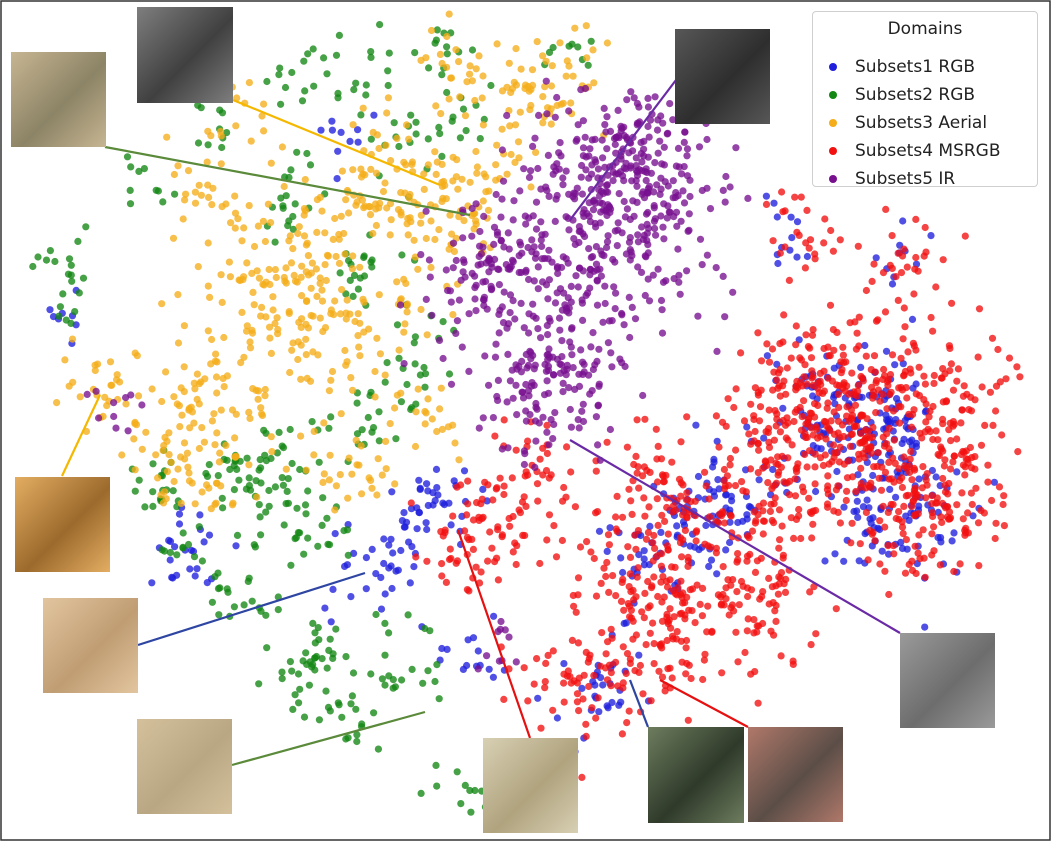 This screenshot has width=1051, height=843. Describe the element at coordinates (530, 785) in the screenshot. I see `thumbnail-arid-terrain-red` at that location.